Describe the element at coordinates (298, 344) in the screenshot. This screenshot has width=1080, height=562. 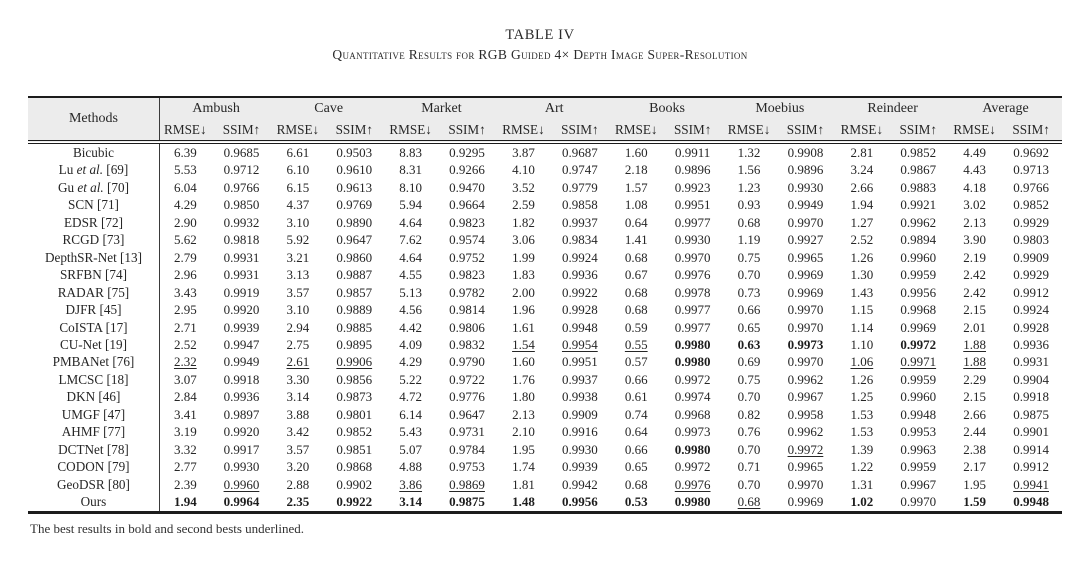
I see `value-cell: 2.75` at that location.